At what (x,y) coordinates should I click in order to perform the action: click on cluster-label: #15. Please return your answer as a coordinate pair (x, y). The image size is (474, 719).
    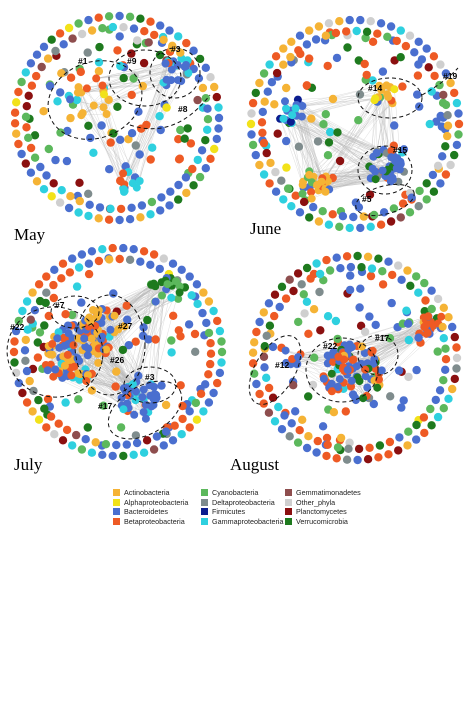
    Looking at the image, I should click on (400, 150).